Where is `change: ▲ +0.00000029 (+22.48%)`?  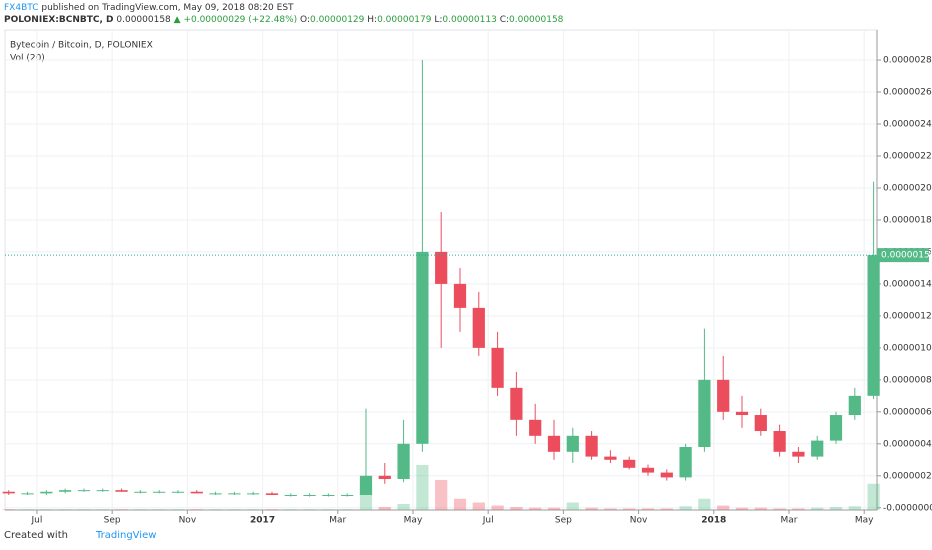 change: ▲ +0.00000029 (+22.48%) is located at coordinates (235, 20).